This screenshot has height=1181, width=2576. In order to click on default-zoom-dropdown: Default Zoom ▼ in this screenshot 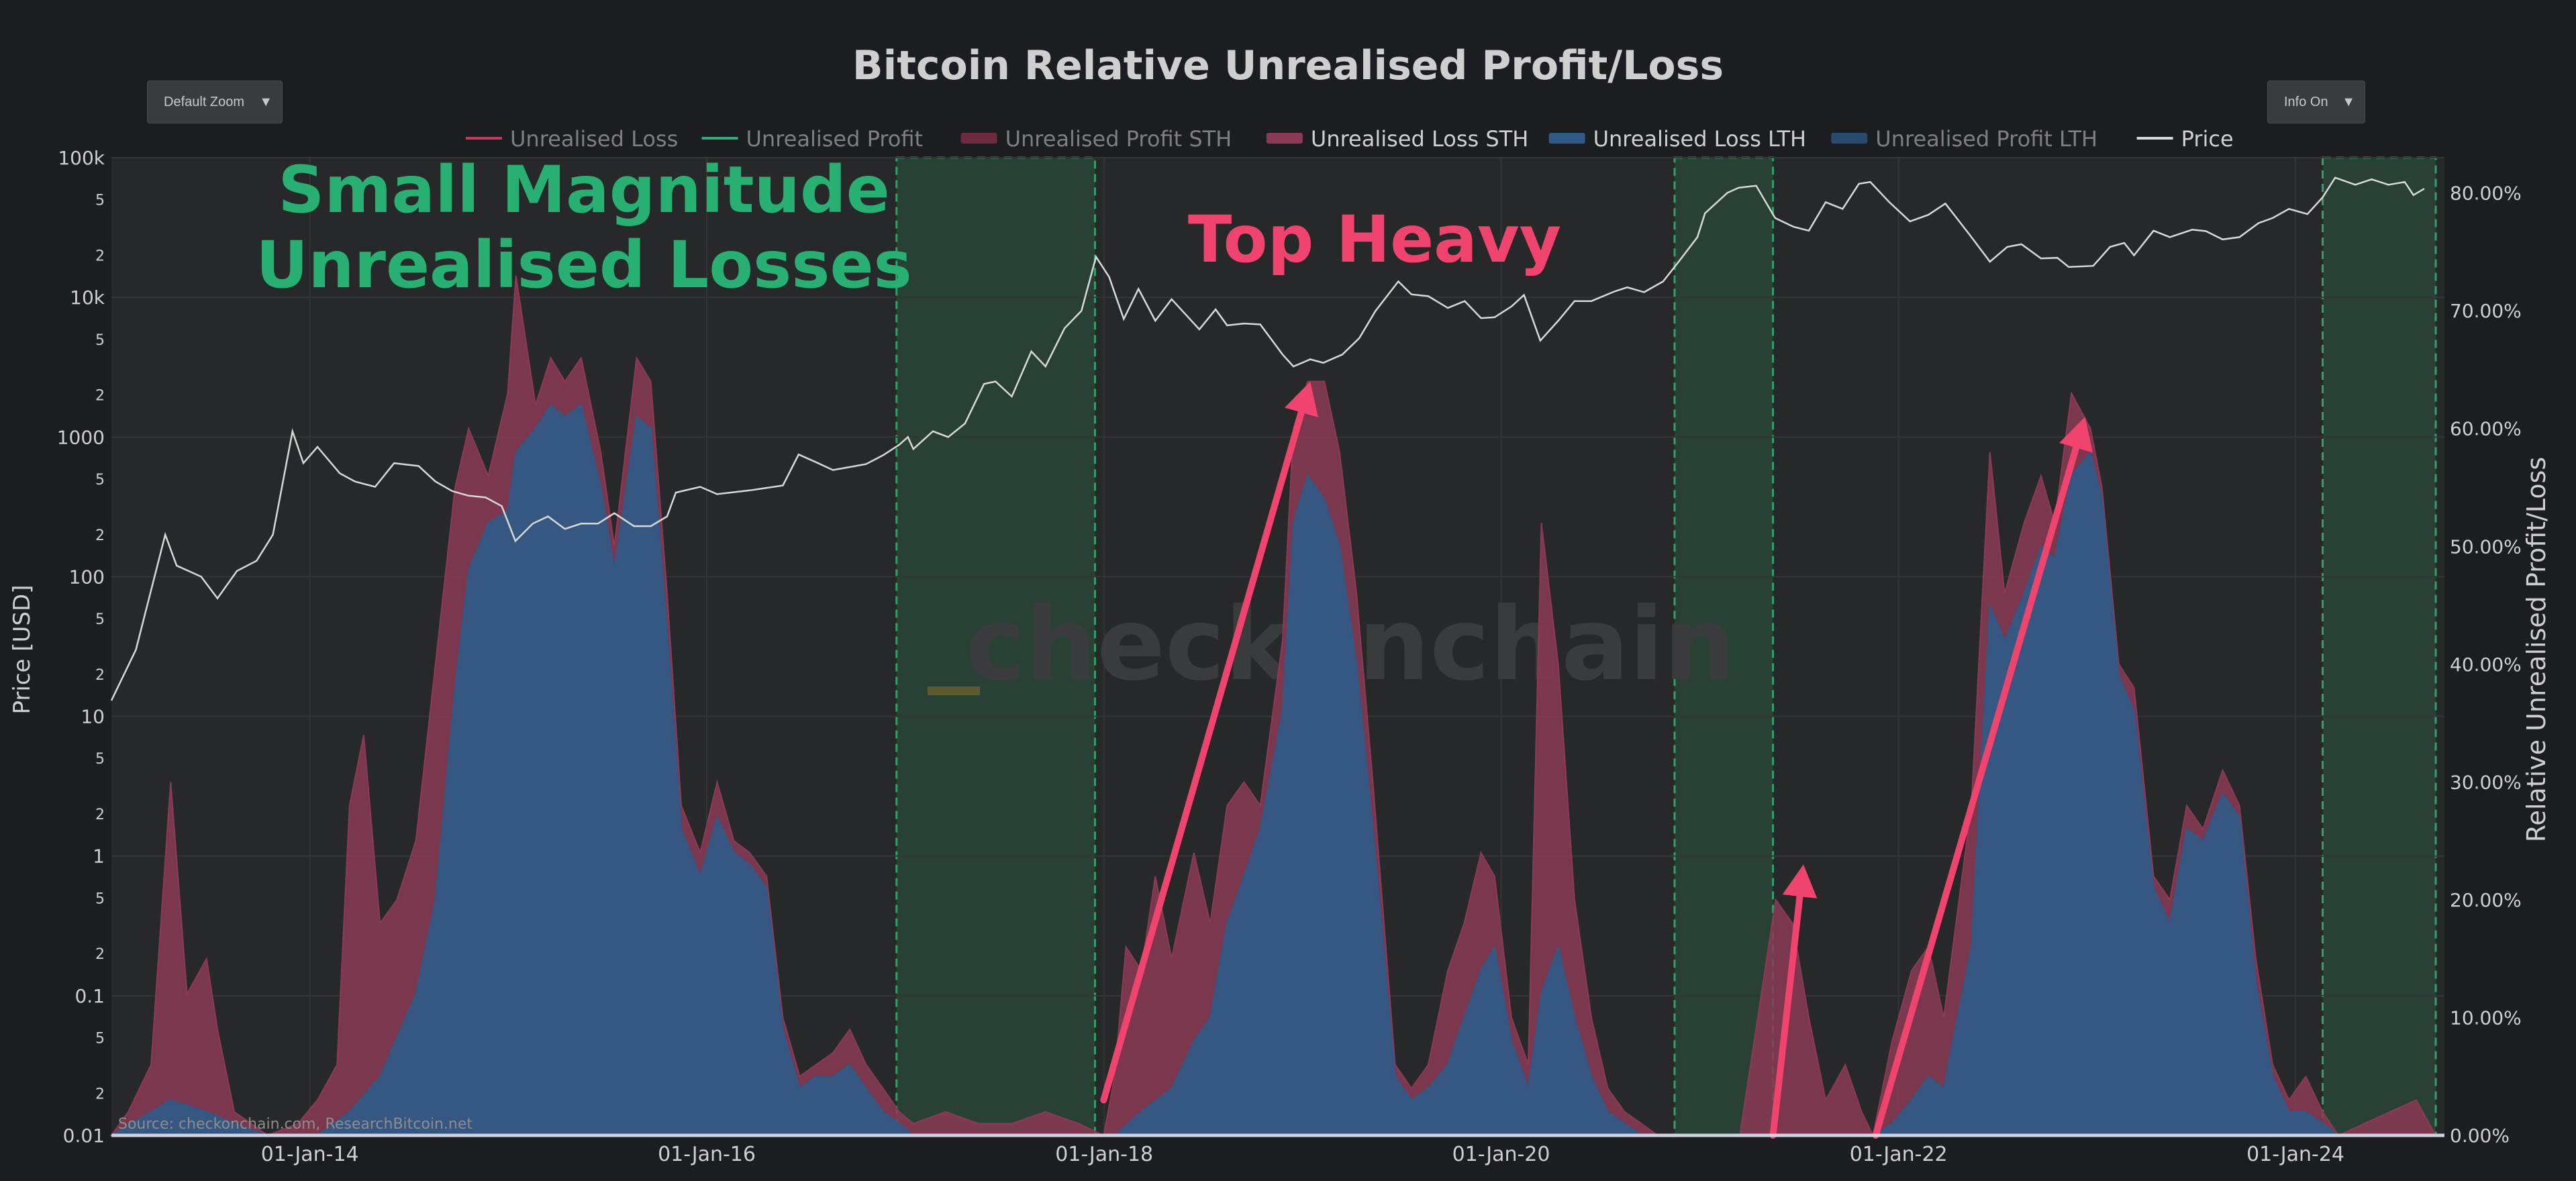, I will do `click(215, 102)`.